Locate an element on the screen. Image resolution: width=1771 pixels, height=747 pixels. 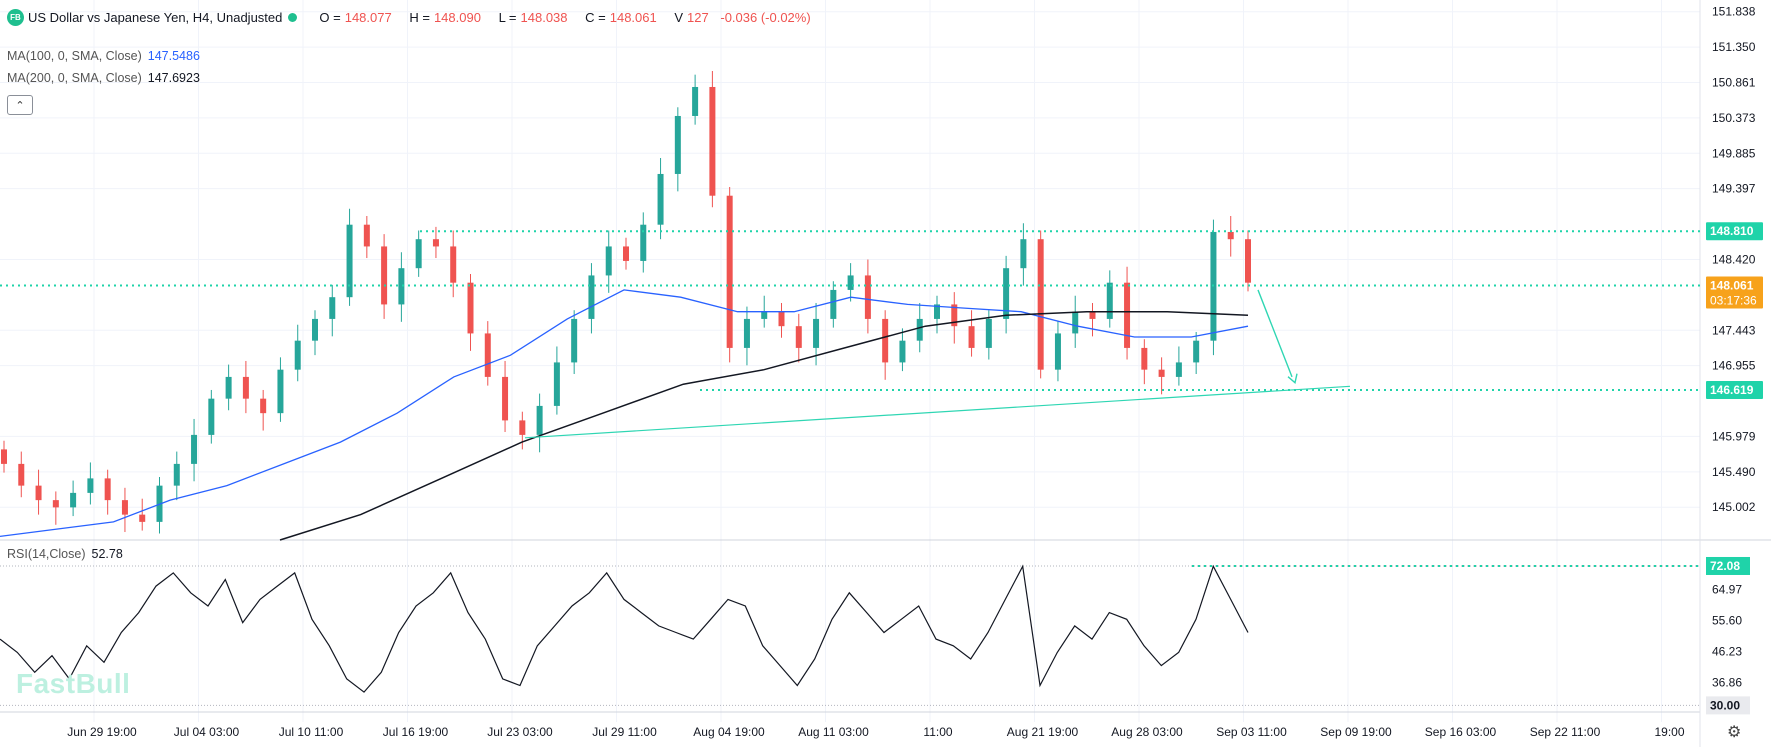
price-tick-label: 149.885 is located at coordinates (1734, 153).